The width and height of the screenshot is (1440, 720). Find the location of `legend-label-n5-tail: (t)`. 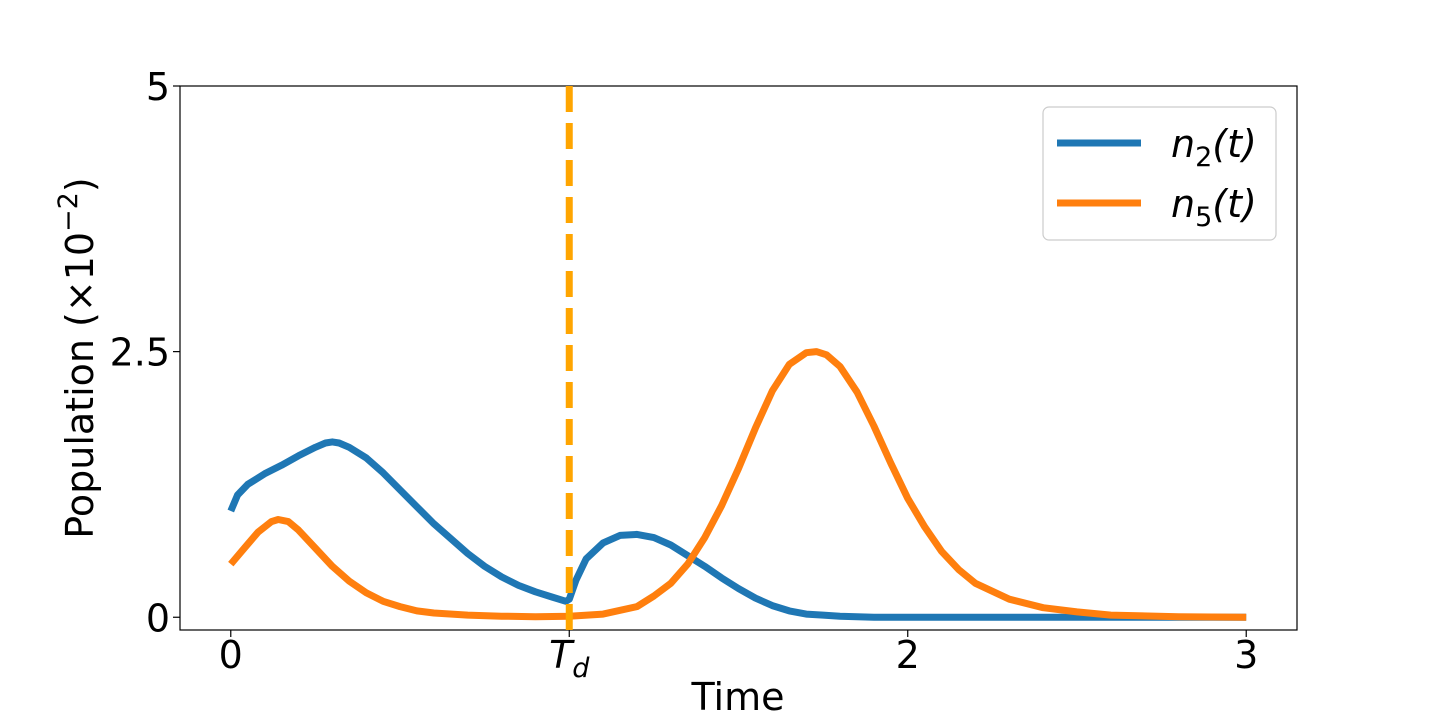

legend-label-n5-tail: (t) is located at coordinates (1234, 204).